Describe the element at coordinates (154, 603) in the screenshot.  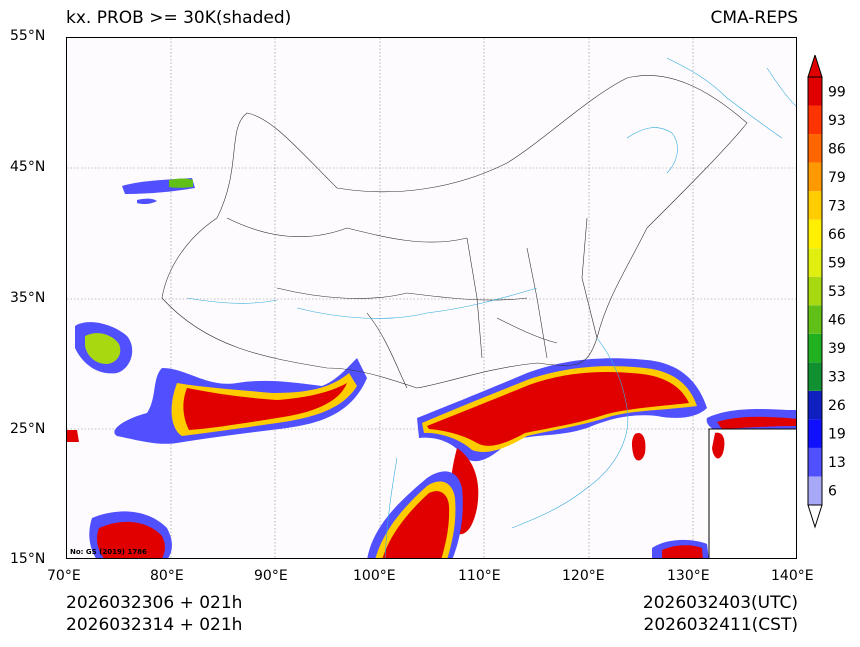
I see `init-time-utc: 2026032306 + 021h` at that location.